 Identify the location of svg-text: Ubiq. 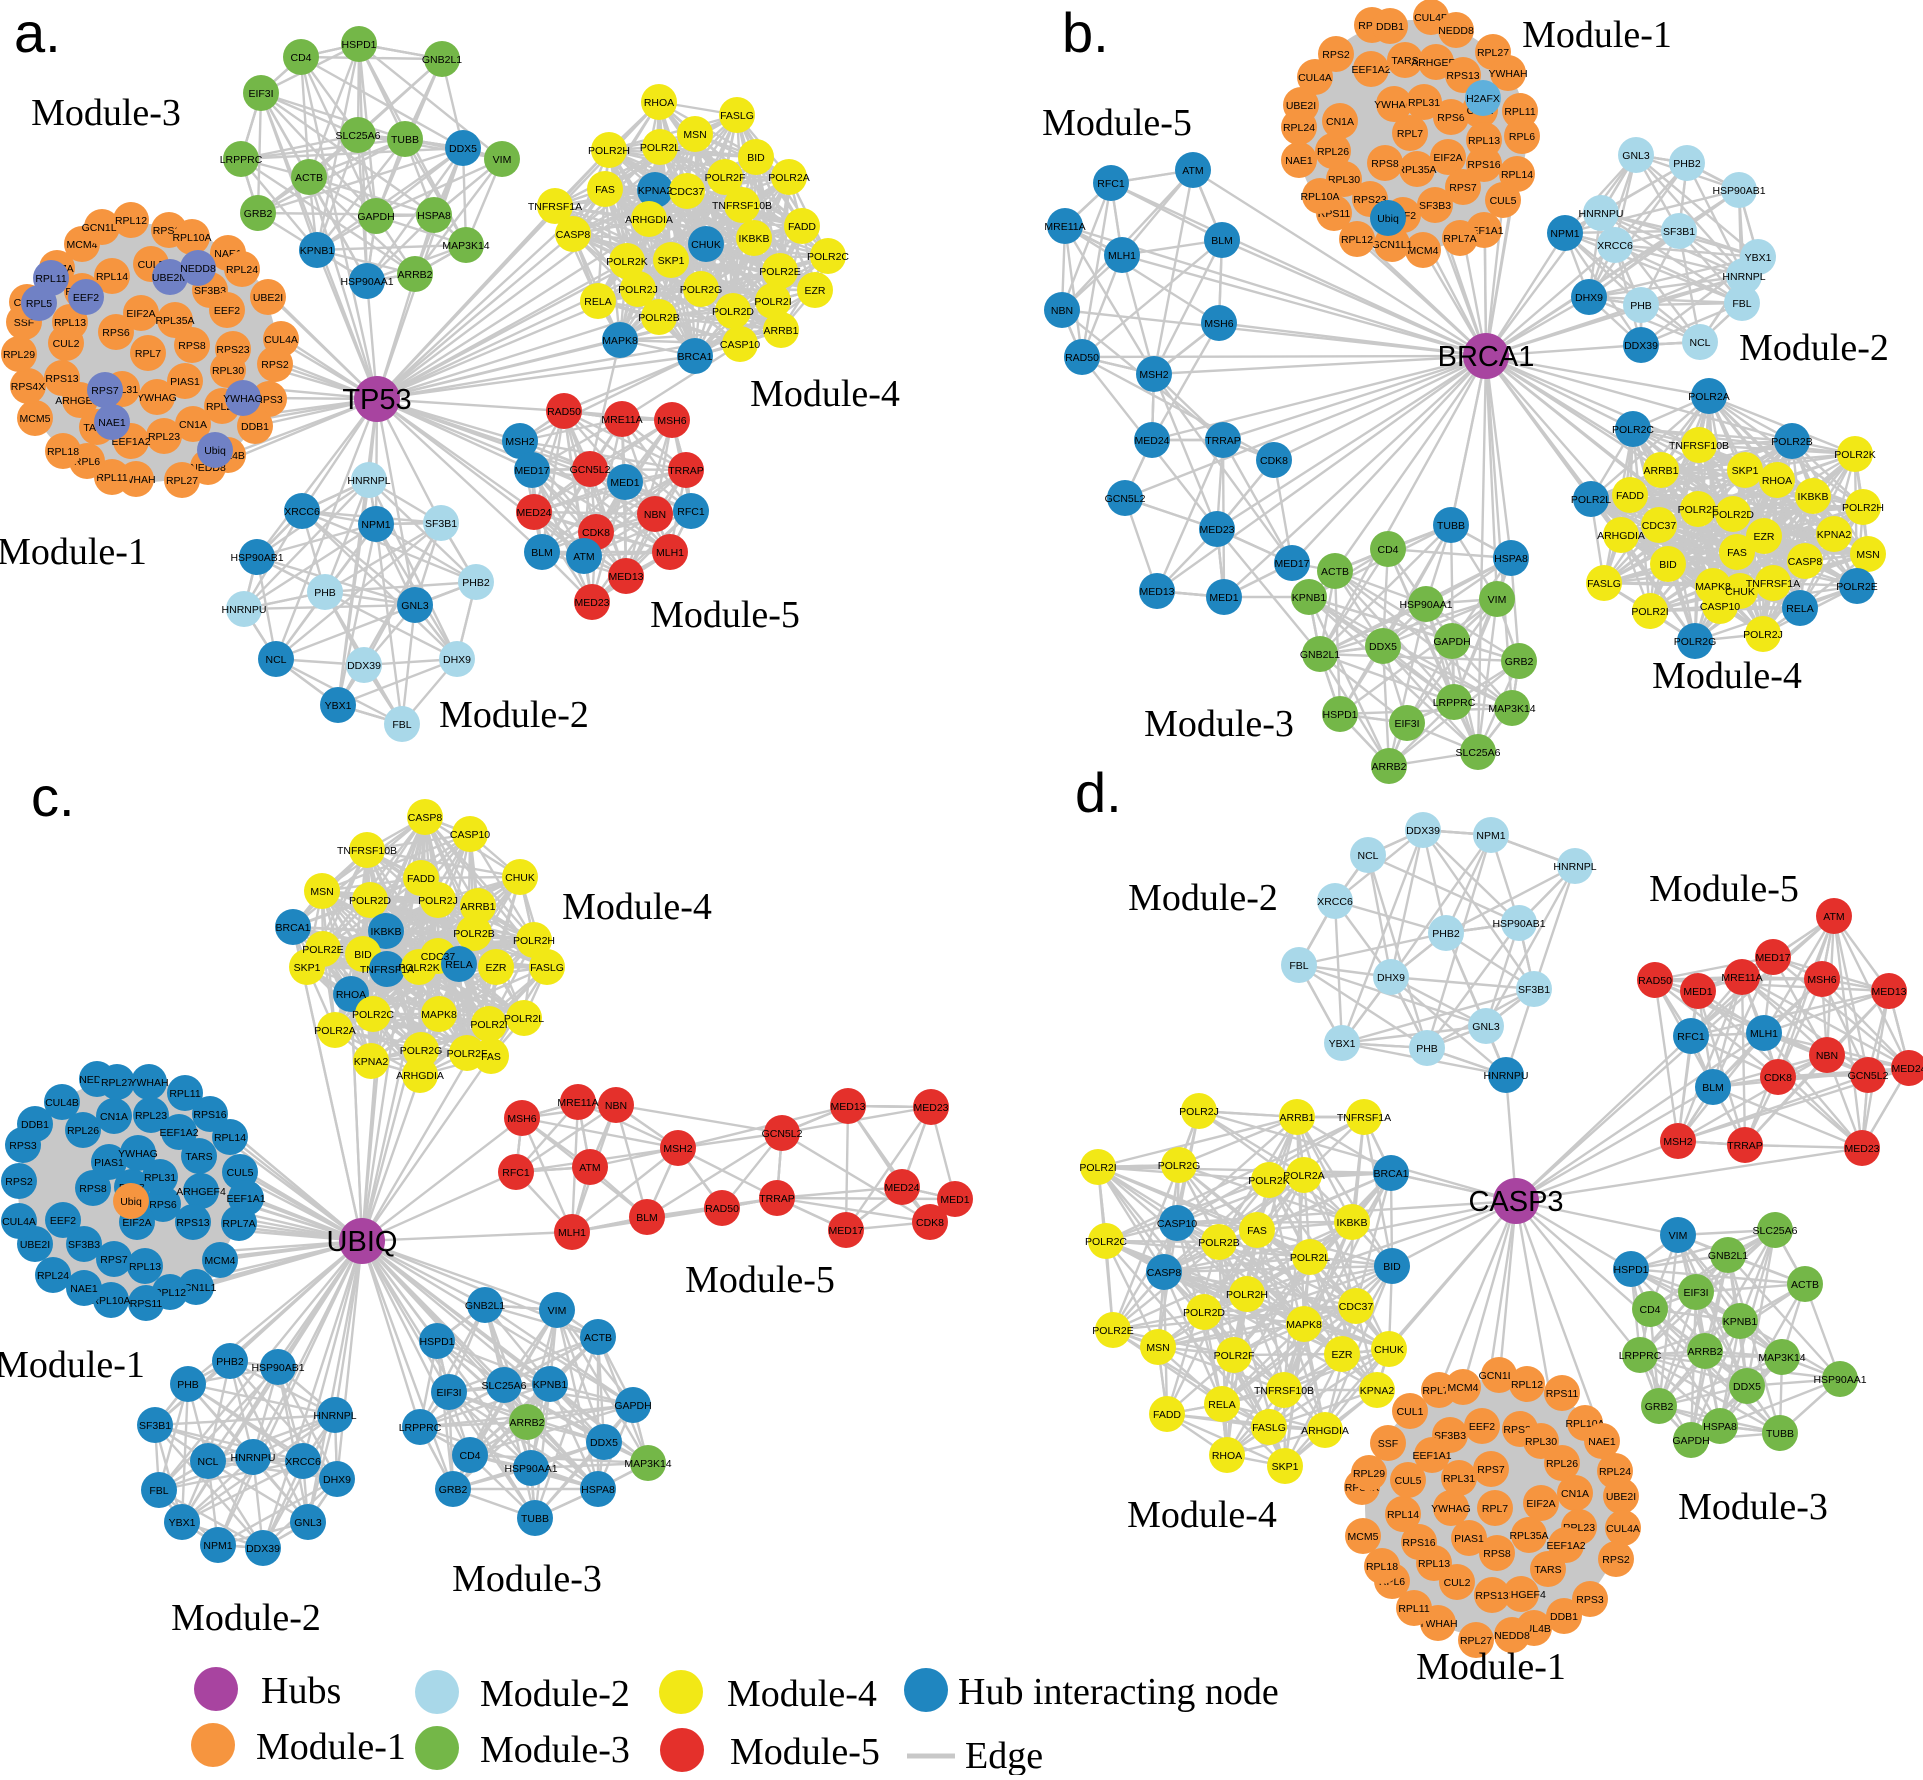
(131, 1202).